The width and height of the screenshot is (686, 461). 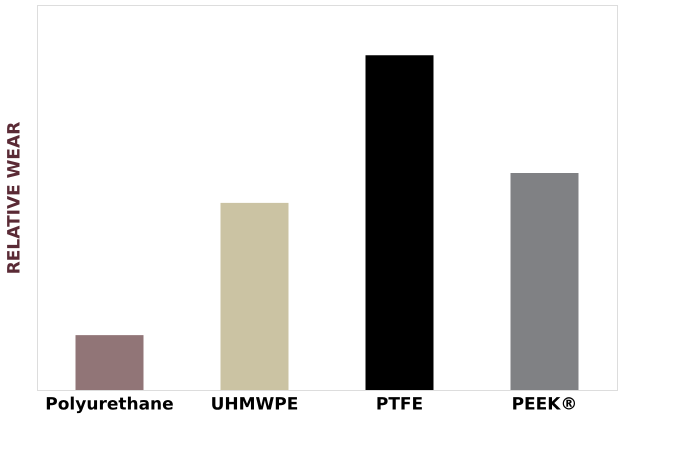 What do you see at coordinates (14, 198) in the screenshot?
I see `y-axis-title: RELATIVE WEAR` at bounding box center [14, 198].